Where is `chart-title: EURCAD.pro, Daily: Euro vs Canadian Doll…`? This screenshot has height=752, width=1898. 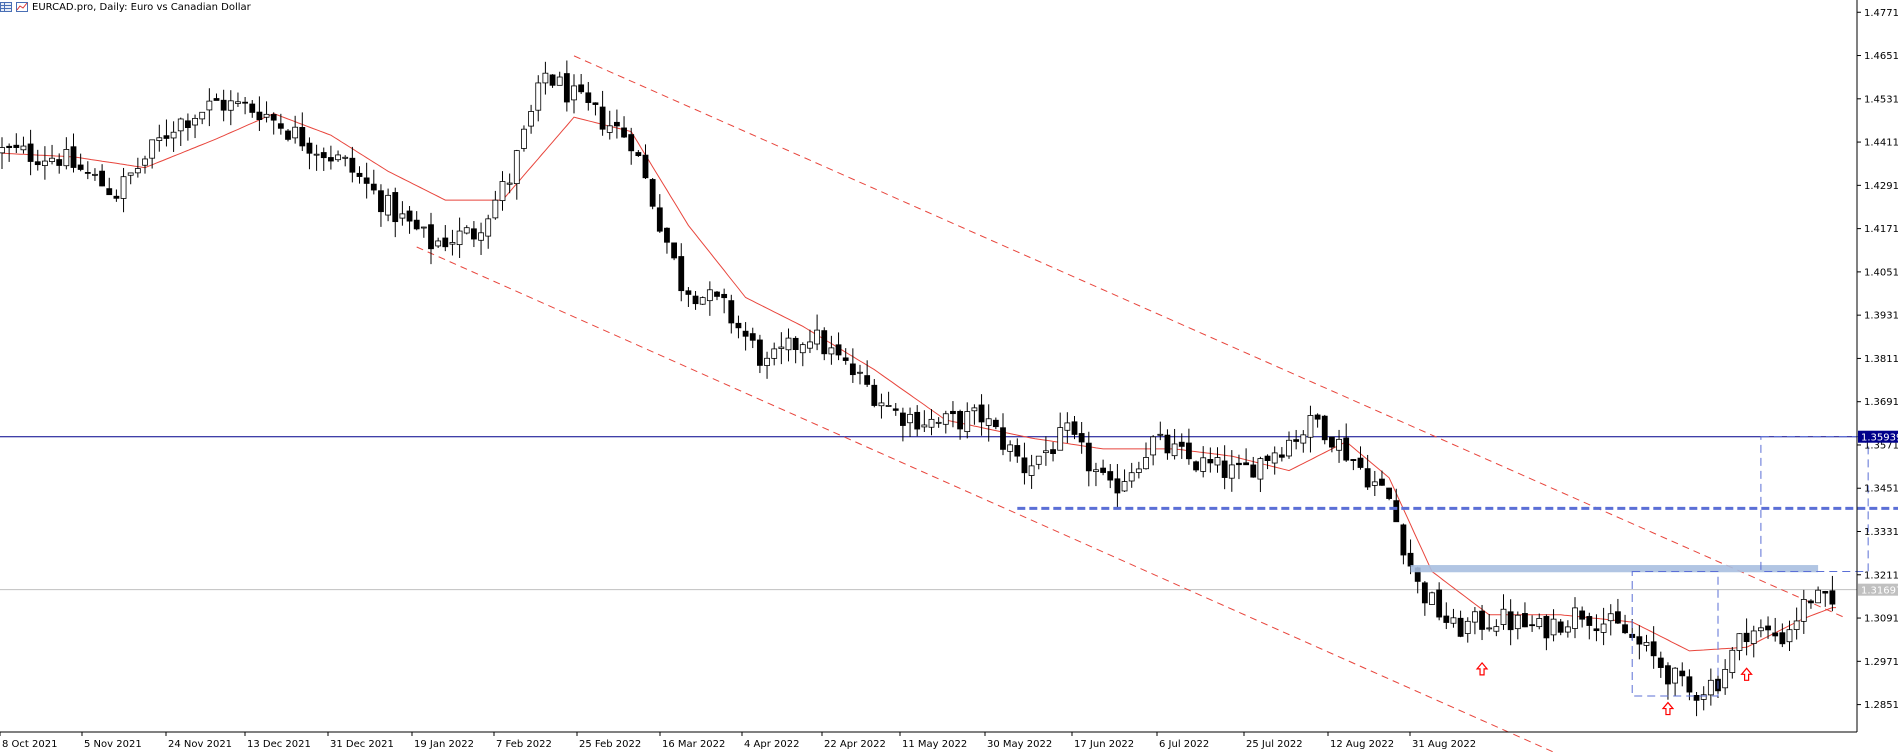 chart-title: EURCAD.pro, Daily: Euro vs Canadian Doll… is located at coordinates (141, 7).